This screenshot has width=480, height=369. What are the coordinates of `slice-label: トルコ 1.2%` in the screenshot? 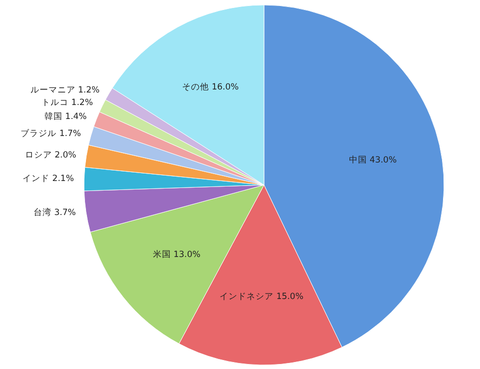 It's located at (67, 103).